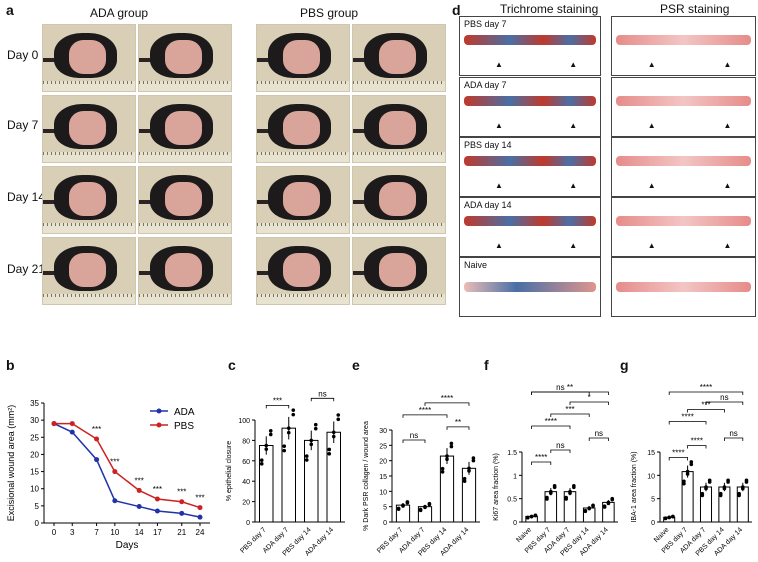 This screenshot has width=758, height=562. Describe the element at coordinates (127, 465) in the screenshot. I see `series-line-pbs` at that location.